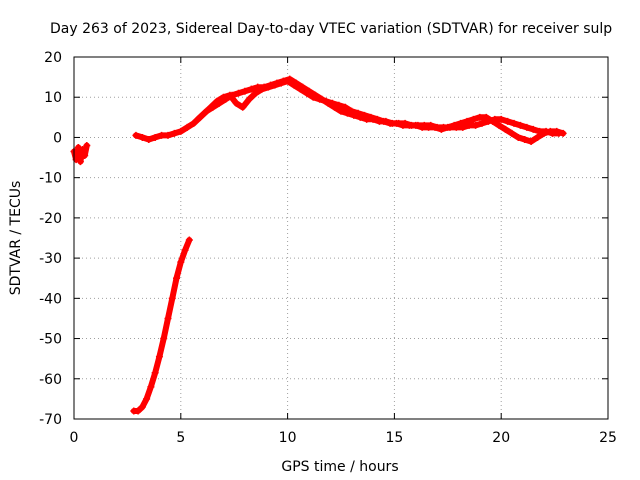  I want to click on y-tick-label: -40, so click(50, 299).